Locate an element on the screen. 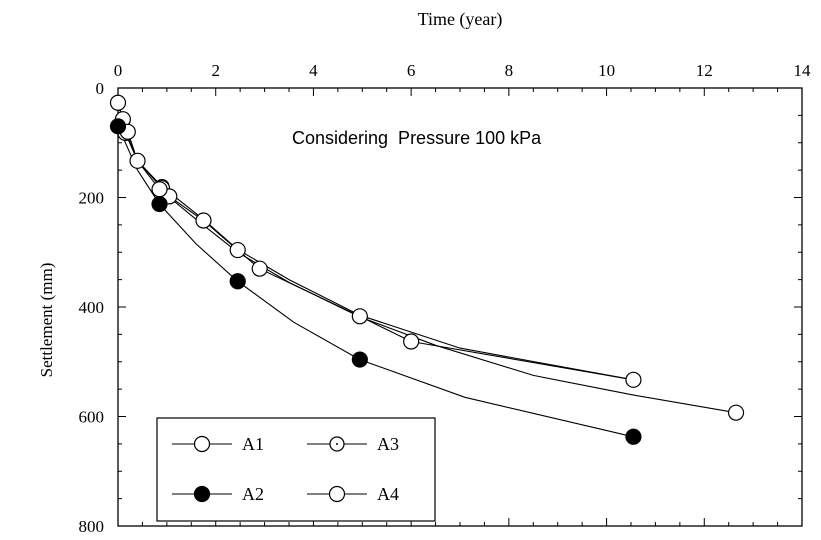 This screenshot has height=540, width=821. legend-marker-a1 is located at coordinates (202, 444).